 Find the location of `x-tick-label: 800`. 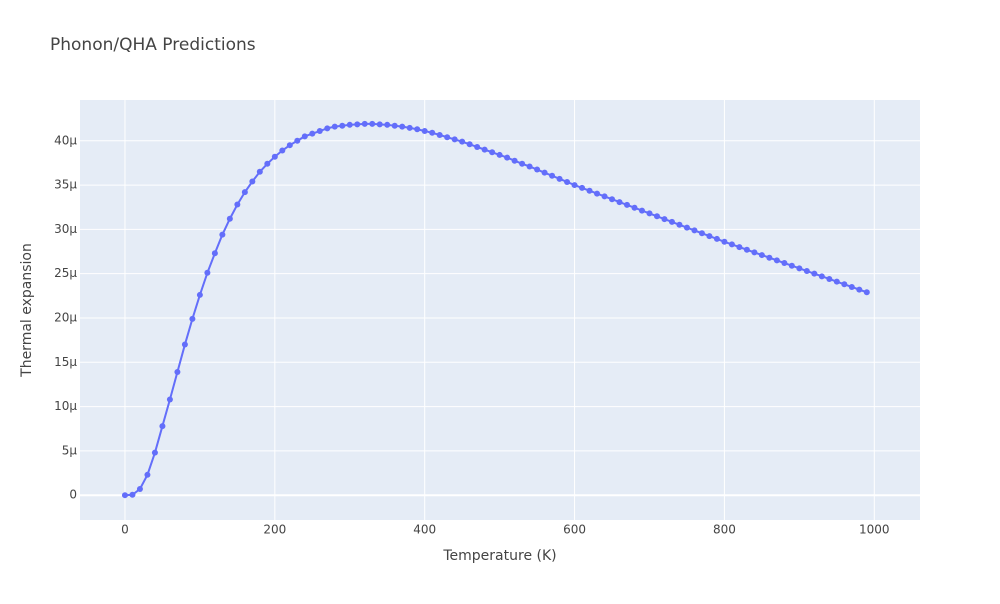

x-tick-label: 800 is located at coordinates (724, 530).